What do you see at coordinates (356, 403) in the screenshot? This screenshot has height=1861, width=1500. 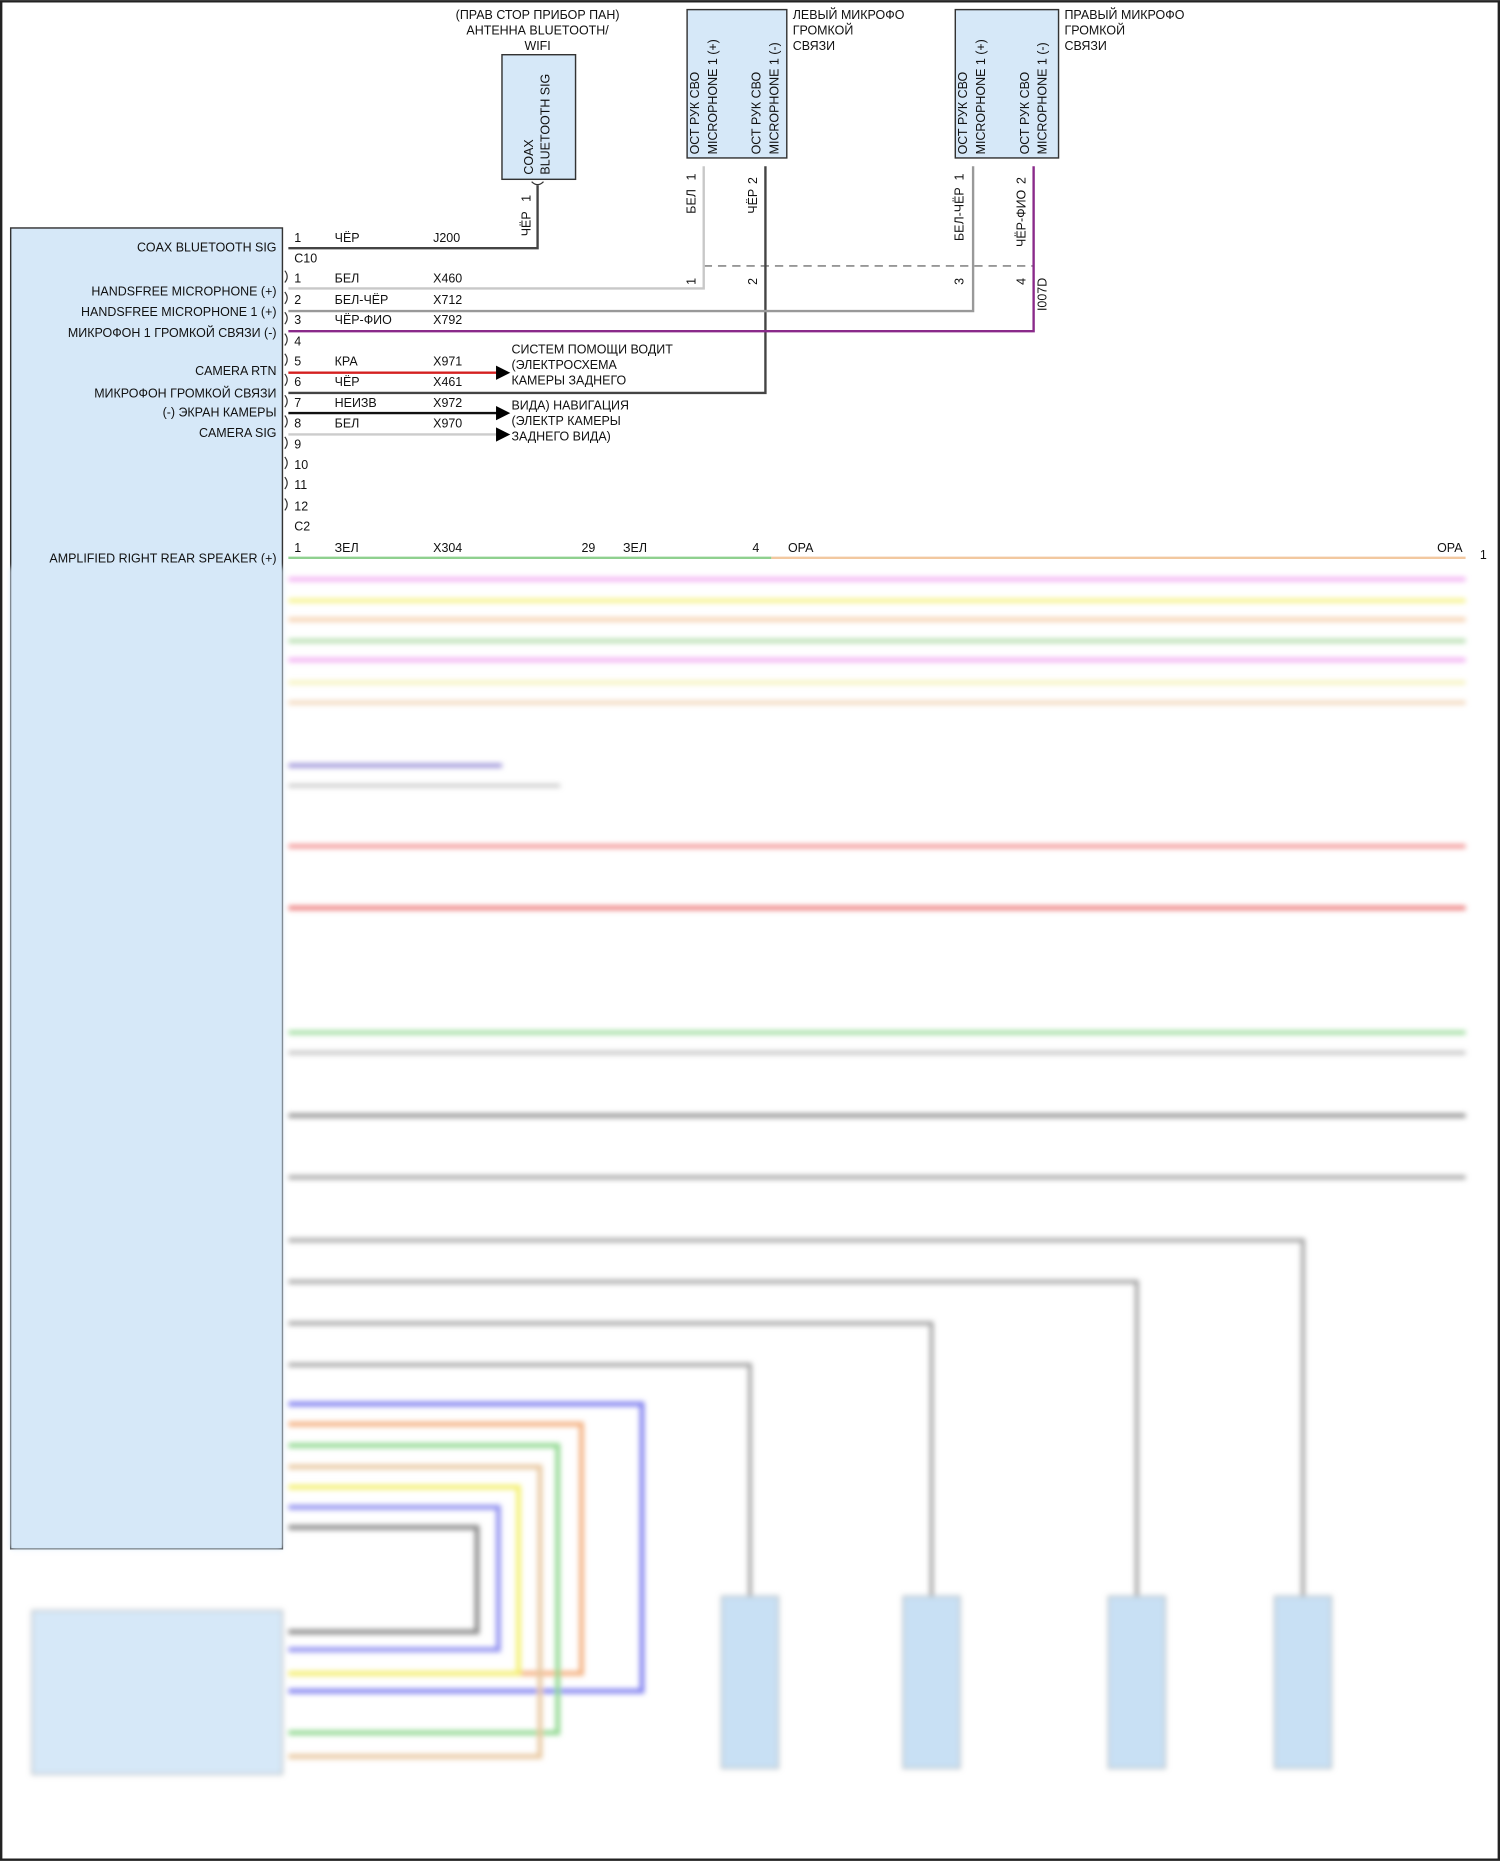 I see `wire-color: НЕИЗВ` at bounding box center [356, 403].